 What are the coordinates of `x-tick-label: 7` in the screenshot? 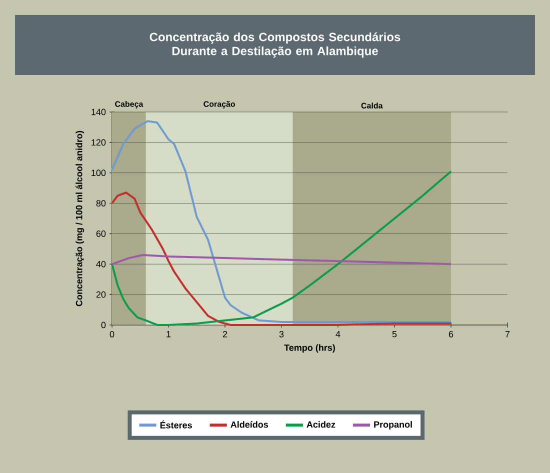 It's located at (507, 334).